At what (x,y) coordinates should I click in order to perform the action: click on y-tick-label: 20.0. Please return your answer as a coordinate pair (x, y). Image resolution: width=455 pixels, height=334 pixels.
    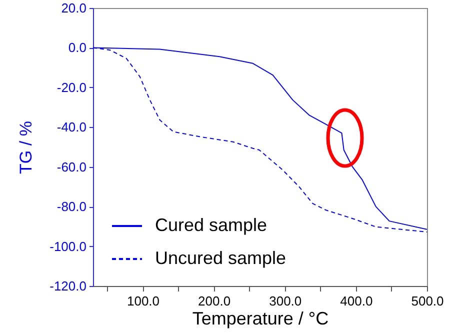
    Looking at the image, I should click on (73, 8).